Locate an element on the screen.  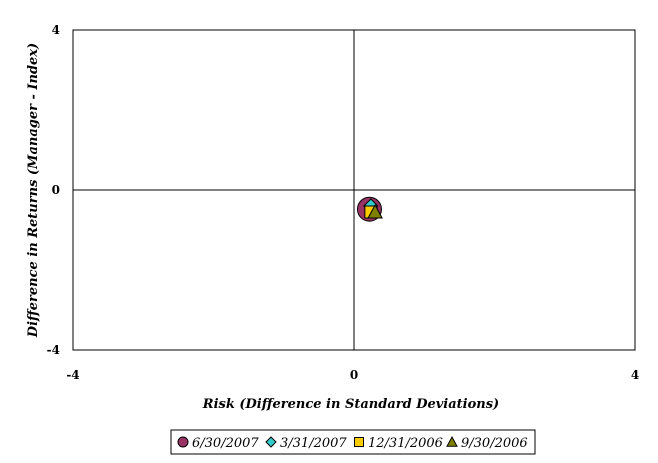
legend-box is located at coordinates (353, 442).